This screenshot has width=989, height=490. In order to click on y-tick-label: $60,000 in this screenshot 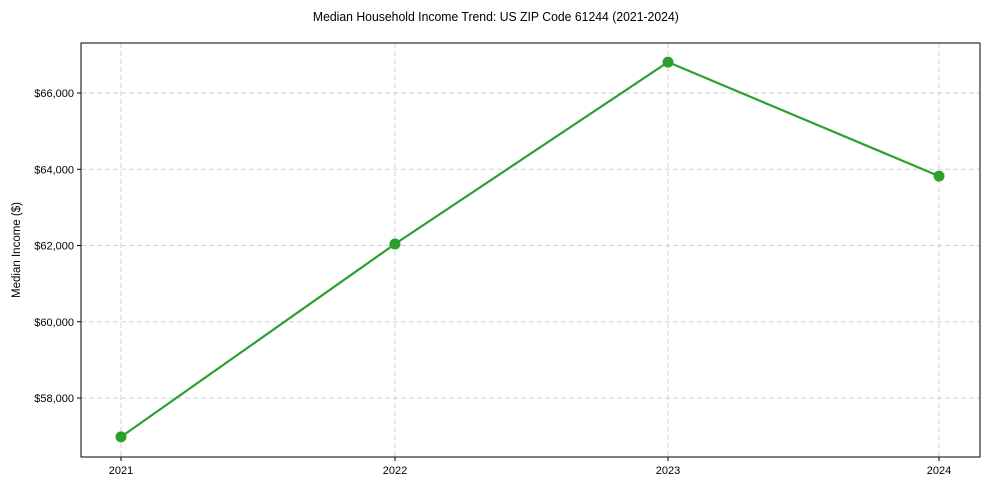, I will do `click(54, 323)`.